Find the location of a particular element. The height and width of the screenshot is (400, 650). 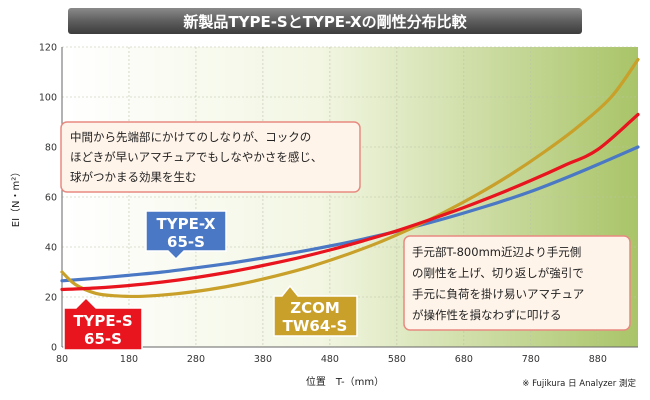

annotation-butt-line-4: が操作性を損なわずに叩ける is located at coordinates (487, 315).